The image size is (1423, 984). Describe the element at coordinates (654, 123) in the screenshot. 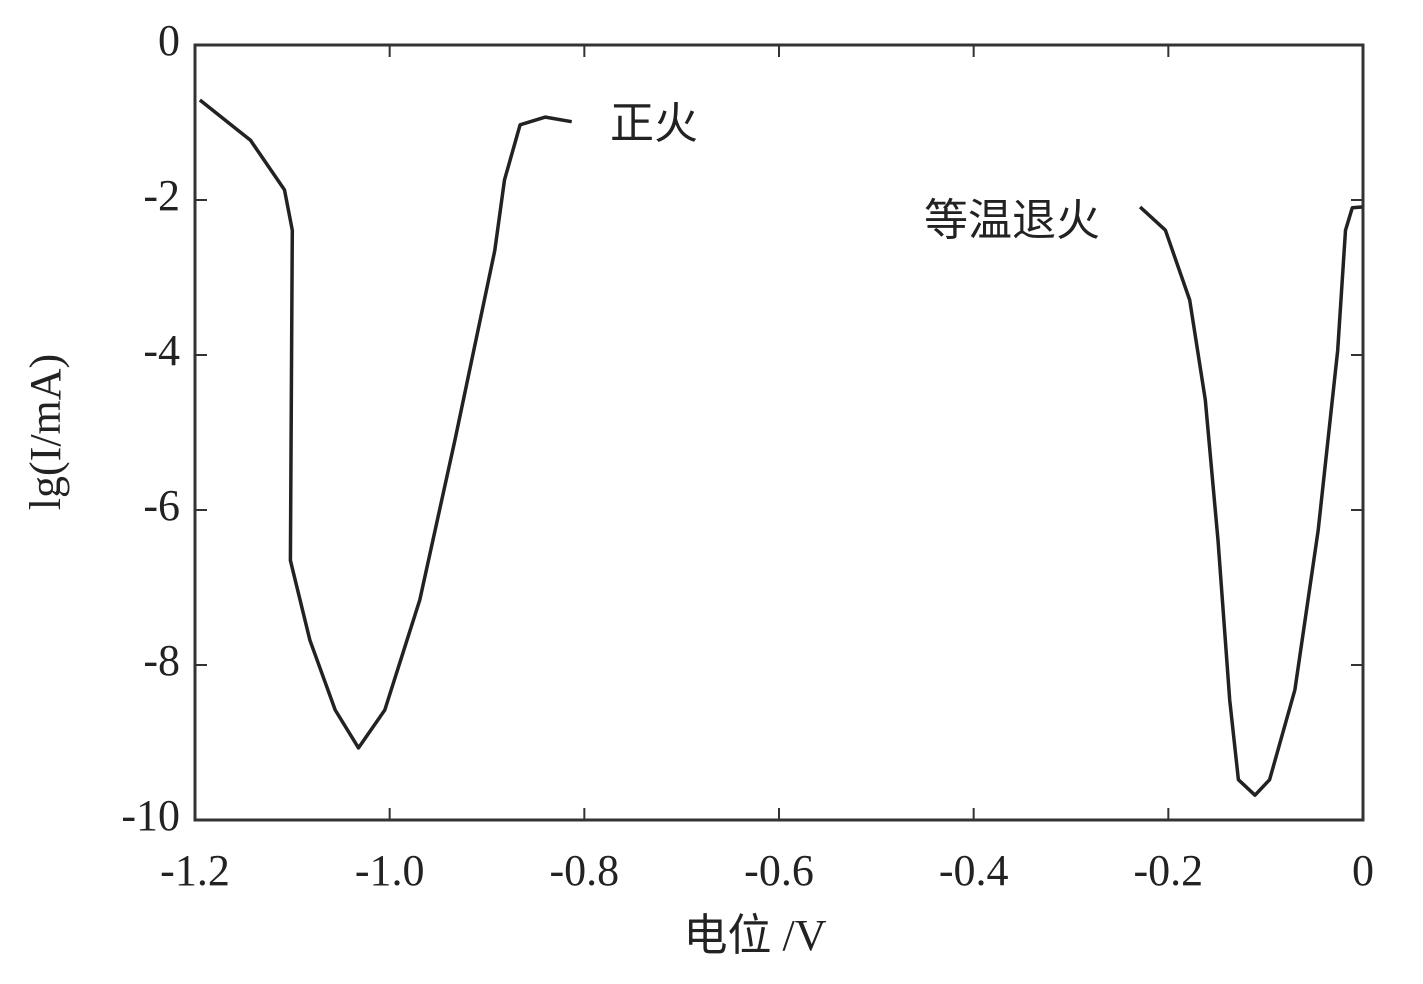

I see `series-label: 正火` at that location.